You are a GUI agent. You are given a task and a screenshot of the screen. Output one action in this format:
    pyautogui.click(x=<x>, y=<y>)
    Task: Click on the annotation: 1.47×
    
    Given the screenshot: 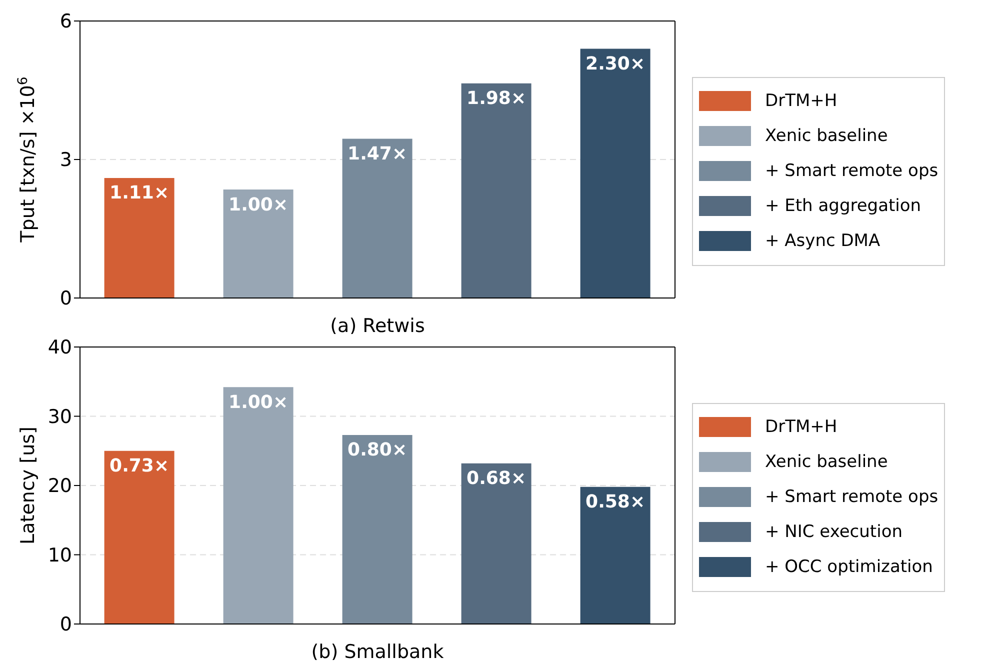 What is the action you would take?
    pyautogui.click(x=378, y=154)
    